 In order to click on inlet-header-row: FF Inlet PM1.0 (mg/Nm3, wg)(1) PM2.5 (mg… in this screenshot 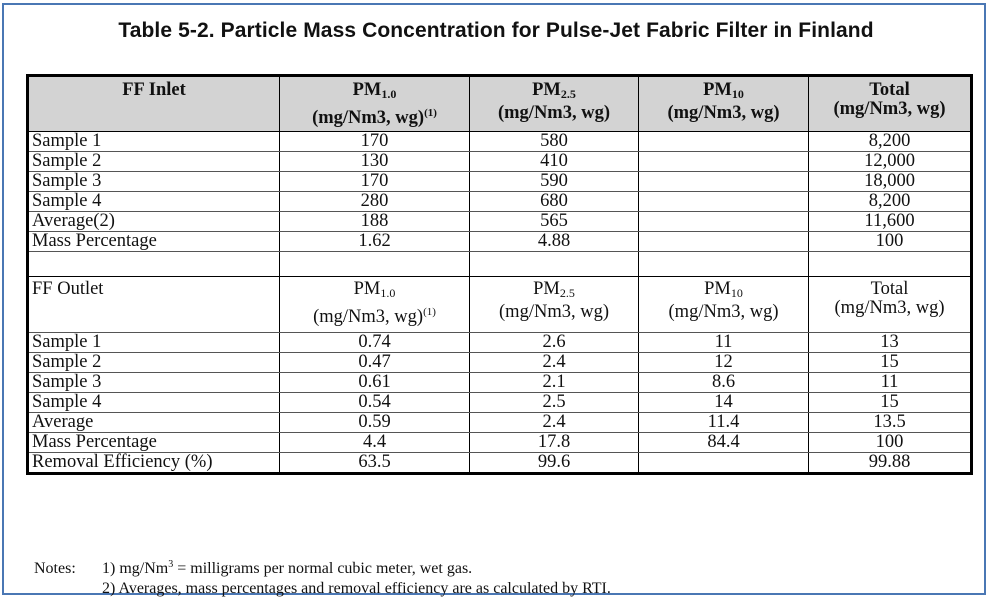, I will do `click(499, 103)`.